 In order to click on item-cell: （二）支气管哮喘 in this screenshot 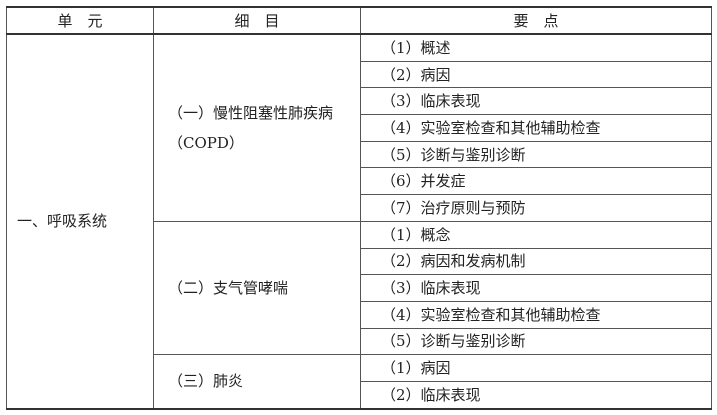, I will do `click(257, 288)`.